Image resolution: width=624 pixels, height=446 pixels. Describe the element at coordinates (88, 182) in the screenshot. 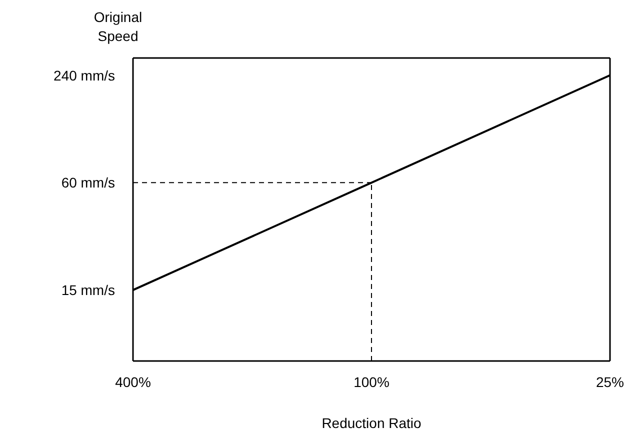

I see `y-tick-label: 60 mm/s` at that location.